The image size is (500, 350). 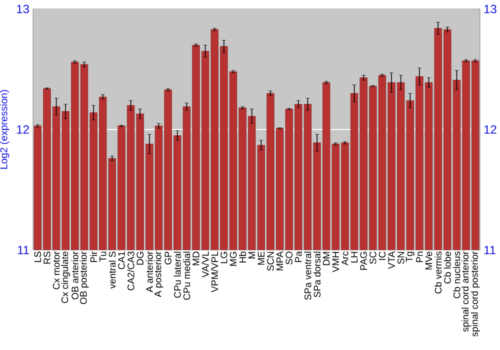 What do you see at coordinates (149, 271) in the screenshot?
I see `x-tick-label: A anterior` at bounding box center [149, 271].